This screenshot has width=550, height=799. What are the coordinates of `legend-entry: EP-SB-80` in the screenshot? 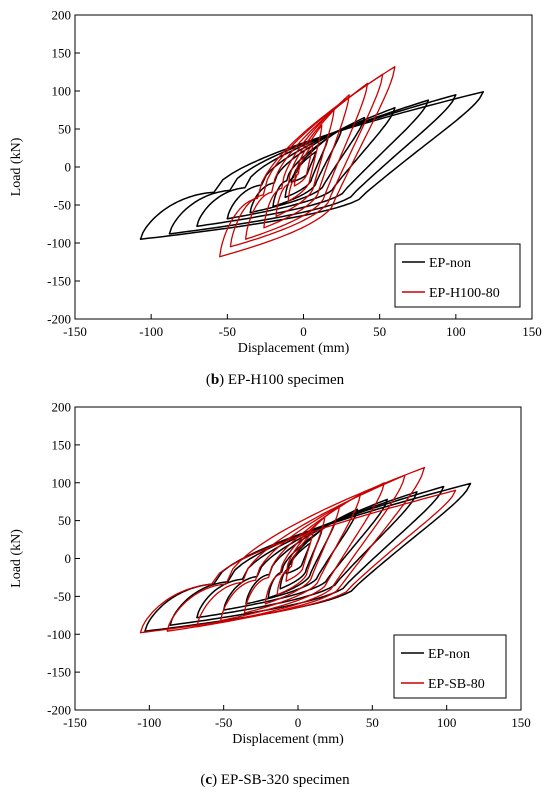 It's located at (456, 684).